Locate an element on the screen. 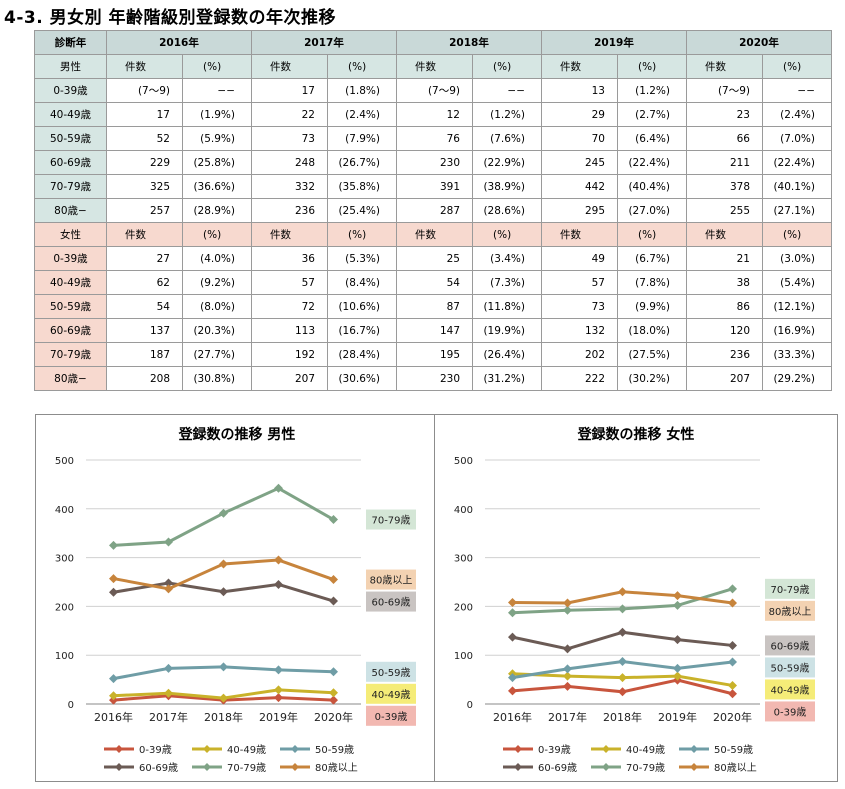 This screenshot has height=789, width=845. percent-cell: (30.2%) is located at coordinates (652, 378).